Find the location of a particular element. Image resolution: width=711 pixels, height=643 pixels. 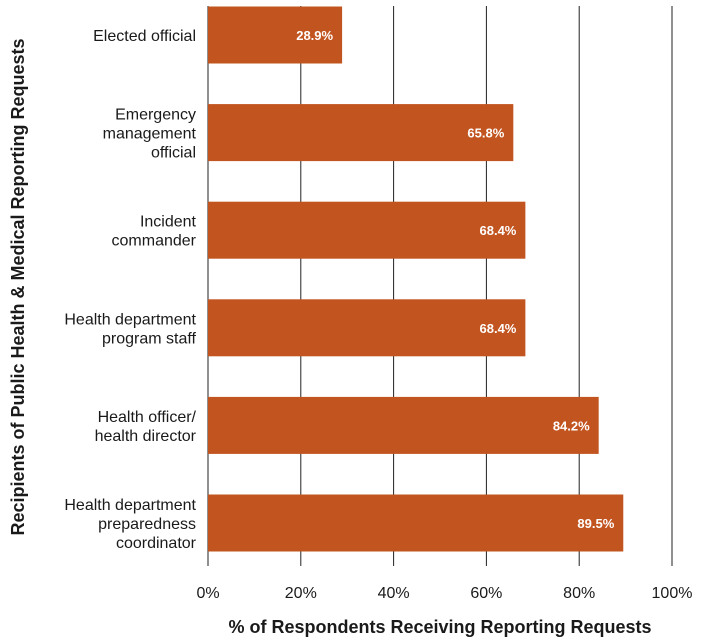

bar-value-label: 28.9% is located at coordinates (314, 35).